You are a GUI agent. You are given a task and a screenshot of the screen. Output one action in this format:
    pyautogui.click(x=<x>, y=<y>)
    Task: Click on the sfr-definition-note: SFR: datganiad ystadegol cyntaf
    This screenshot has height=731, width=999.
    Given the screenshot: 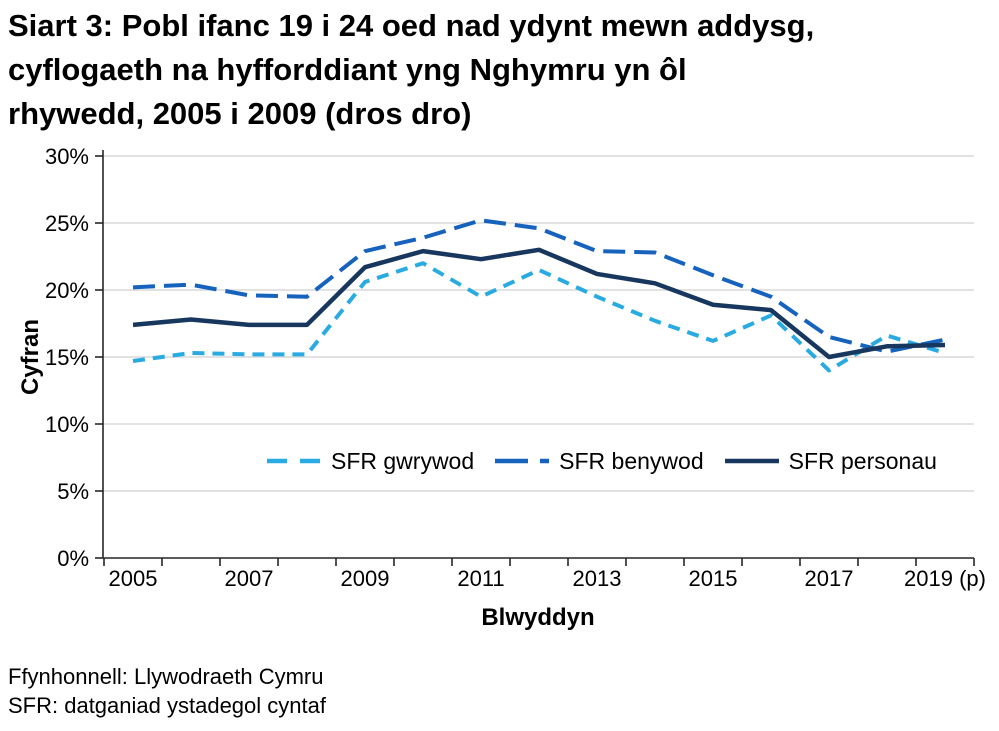 What is the action you would take?
    pyautogui.click(x=167, y=705)
    